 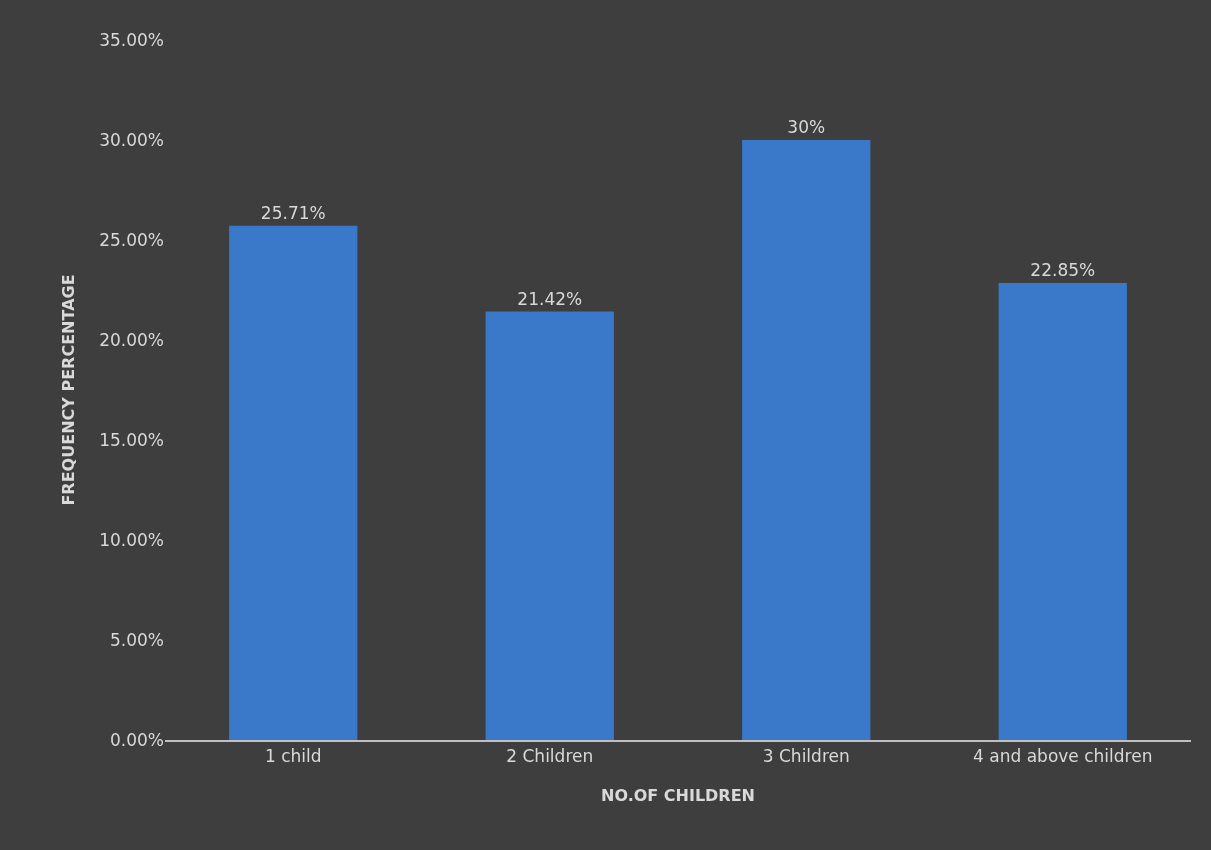 What do you see at coordinates (1063, 270) in the screenshot?
I see `data-label: 22.85%` at bounding box center [1063, 270].